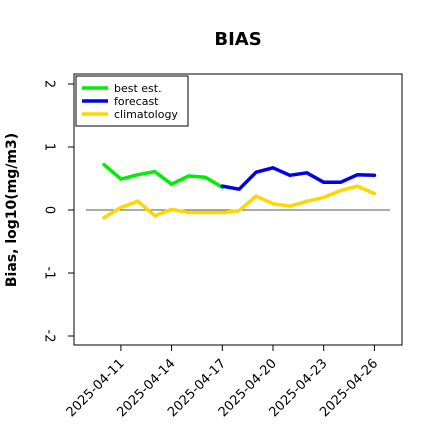 The width and height of the screenshot is (440, 440). I want to click on legend-label: climatology, so click(146, 114).